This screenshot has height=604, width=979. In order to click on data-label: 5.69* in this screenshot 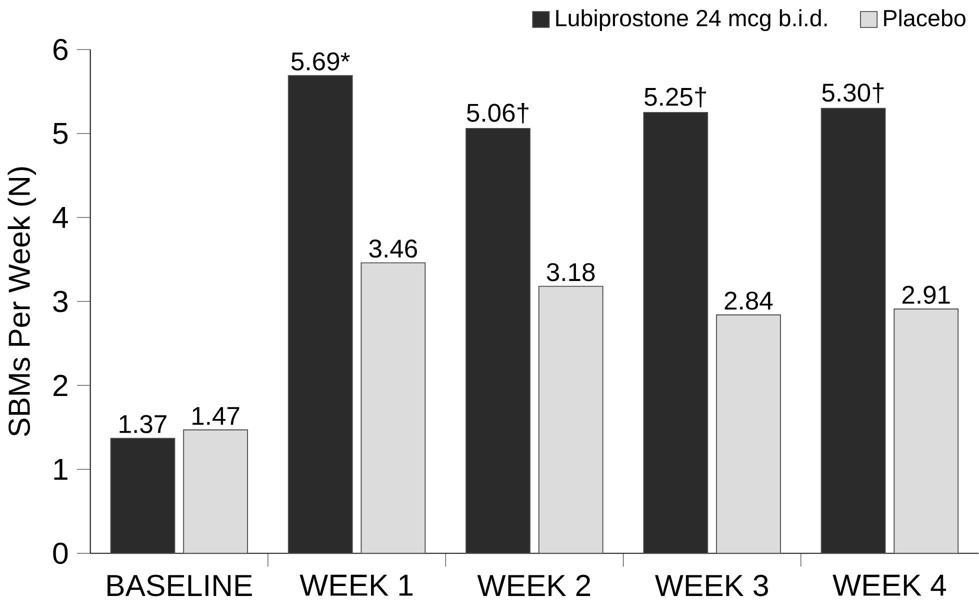, I will do `click(320, 61)`.